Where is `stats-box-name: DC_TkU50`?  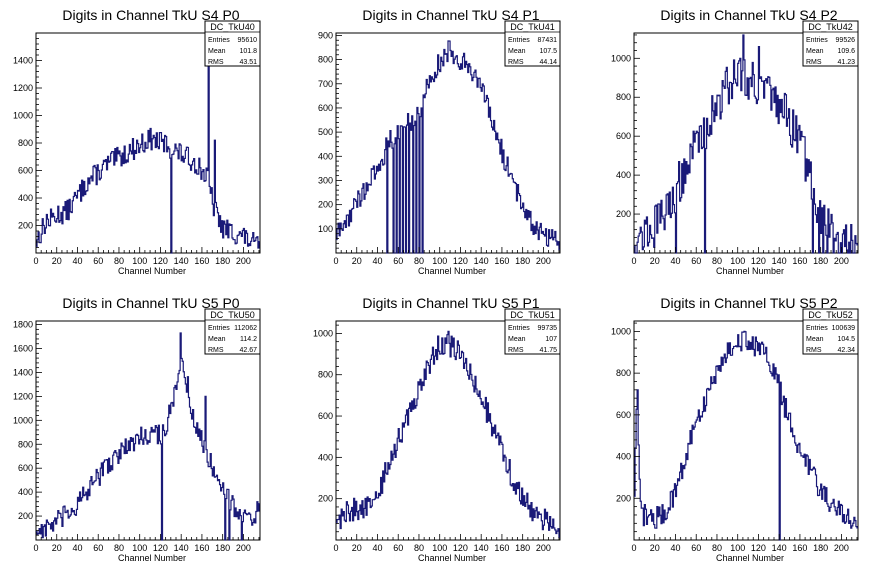
stats-box-name: DC_TkU50 is located at coordinates (232, 315).